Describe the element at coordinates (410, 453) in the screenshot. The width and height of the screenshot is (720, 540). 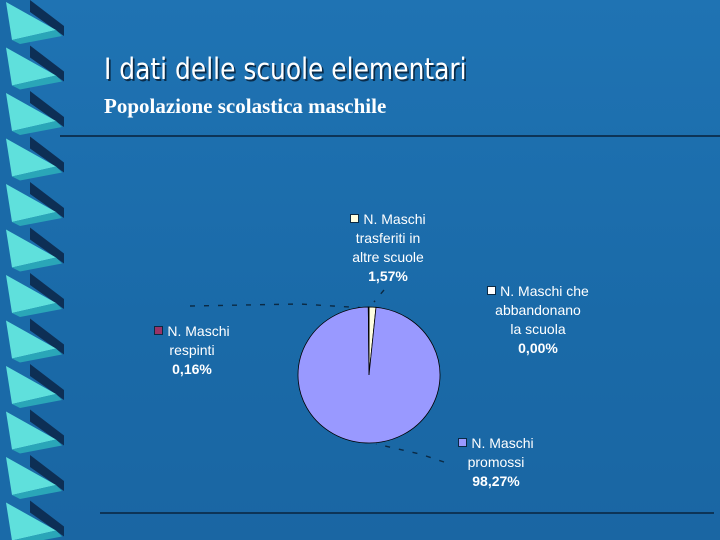
I see `leader-line-promossi` at that location.